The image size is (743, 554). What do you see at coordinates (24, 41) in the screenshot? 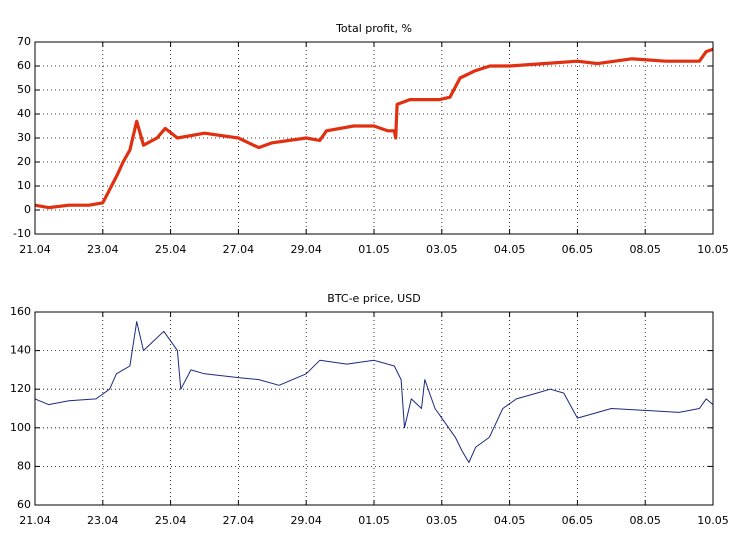
I see `y-tick-label: 70` at bounding box center [24, 41].